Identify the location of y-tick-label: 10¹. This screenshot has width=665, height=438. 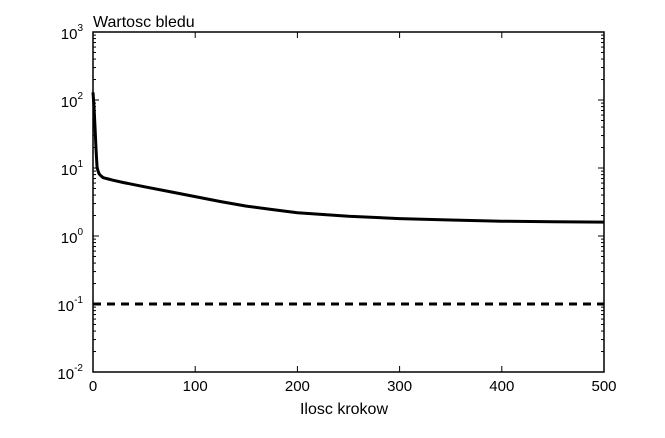
(72, 169).